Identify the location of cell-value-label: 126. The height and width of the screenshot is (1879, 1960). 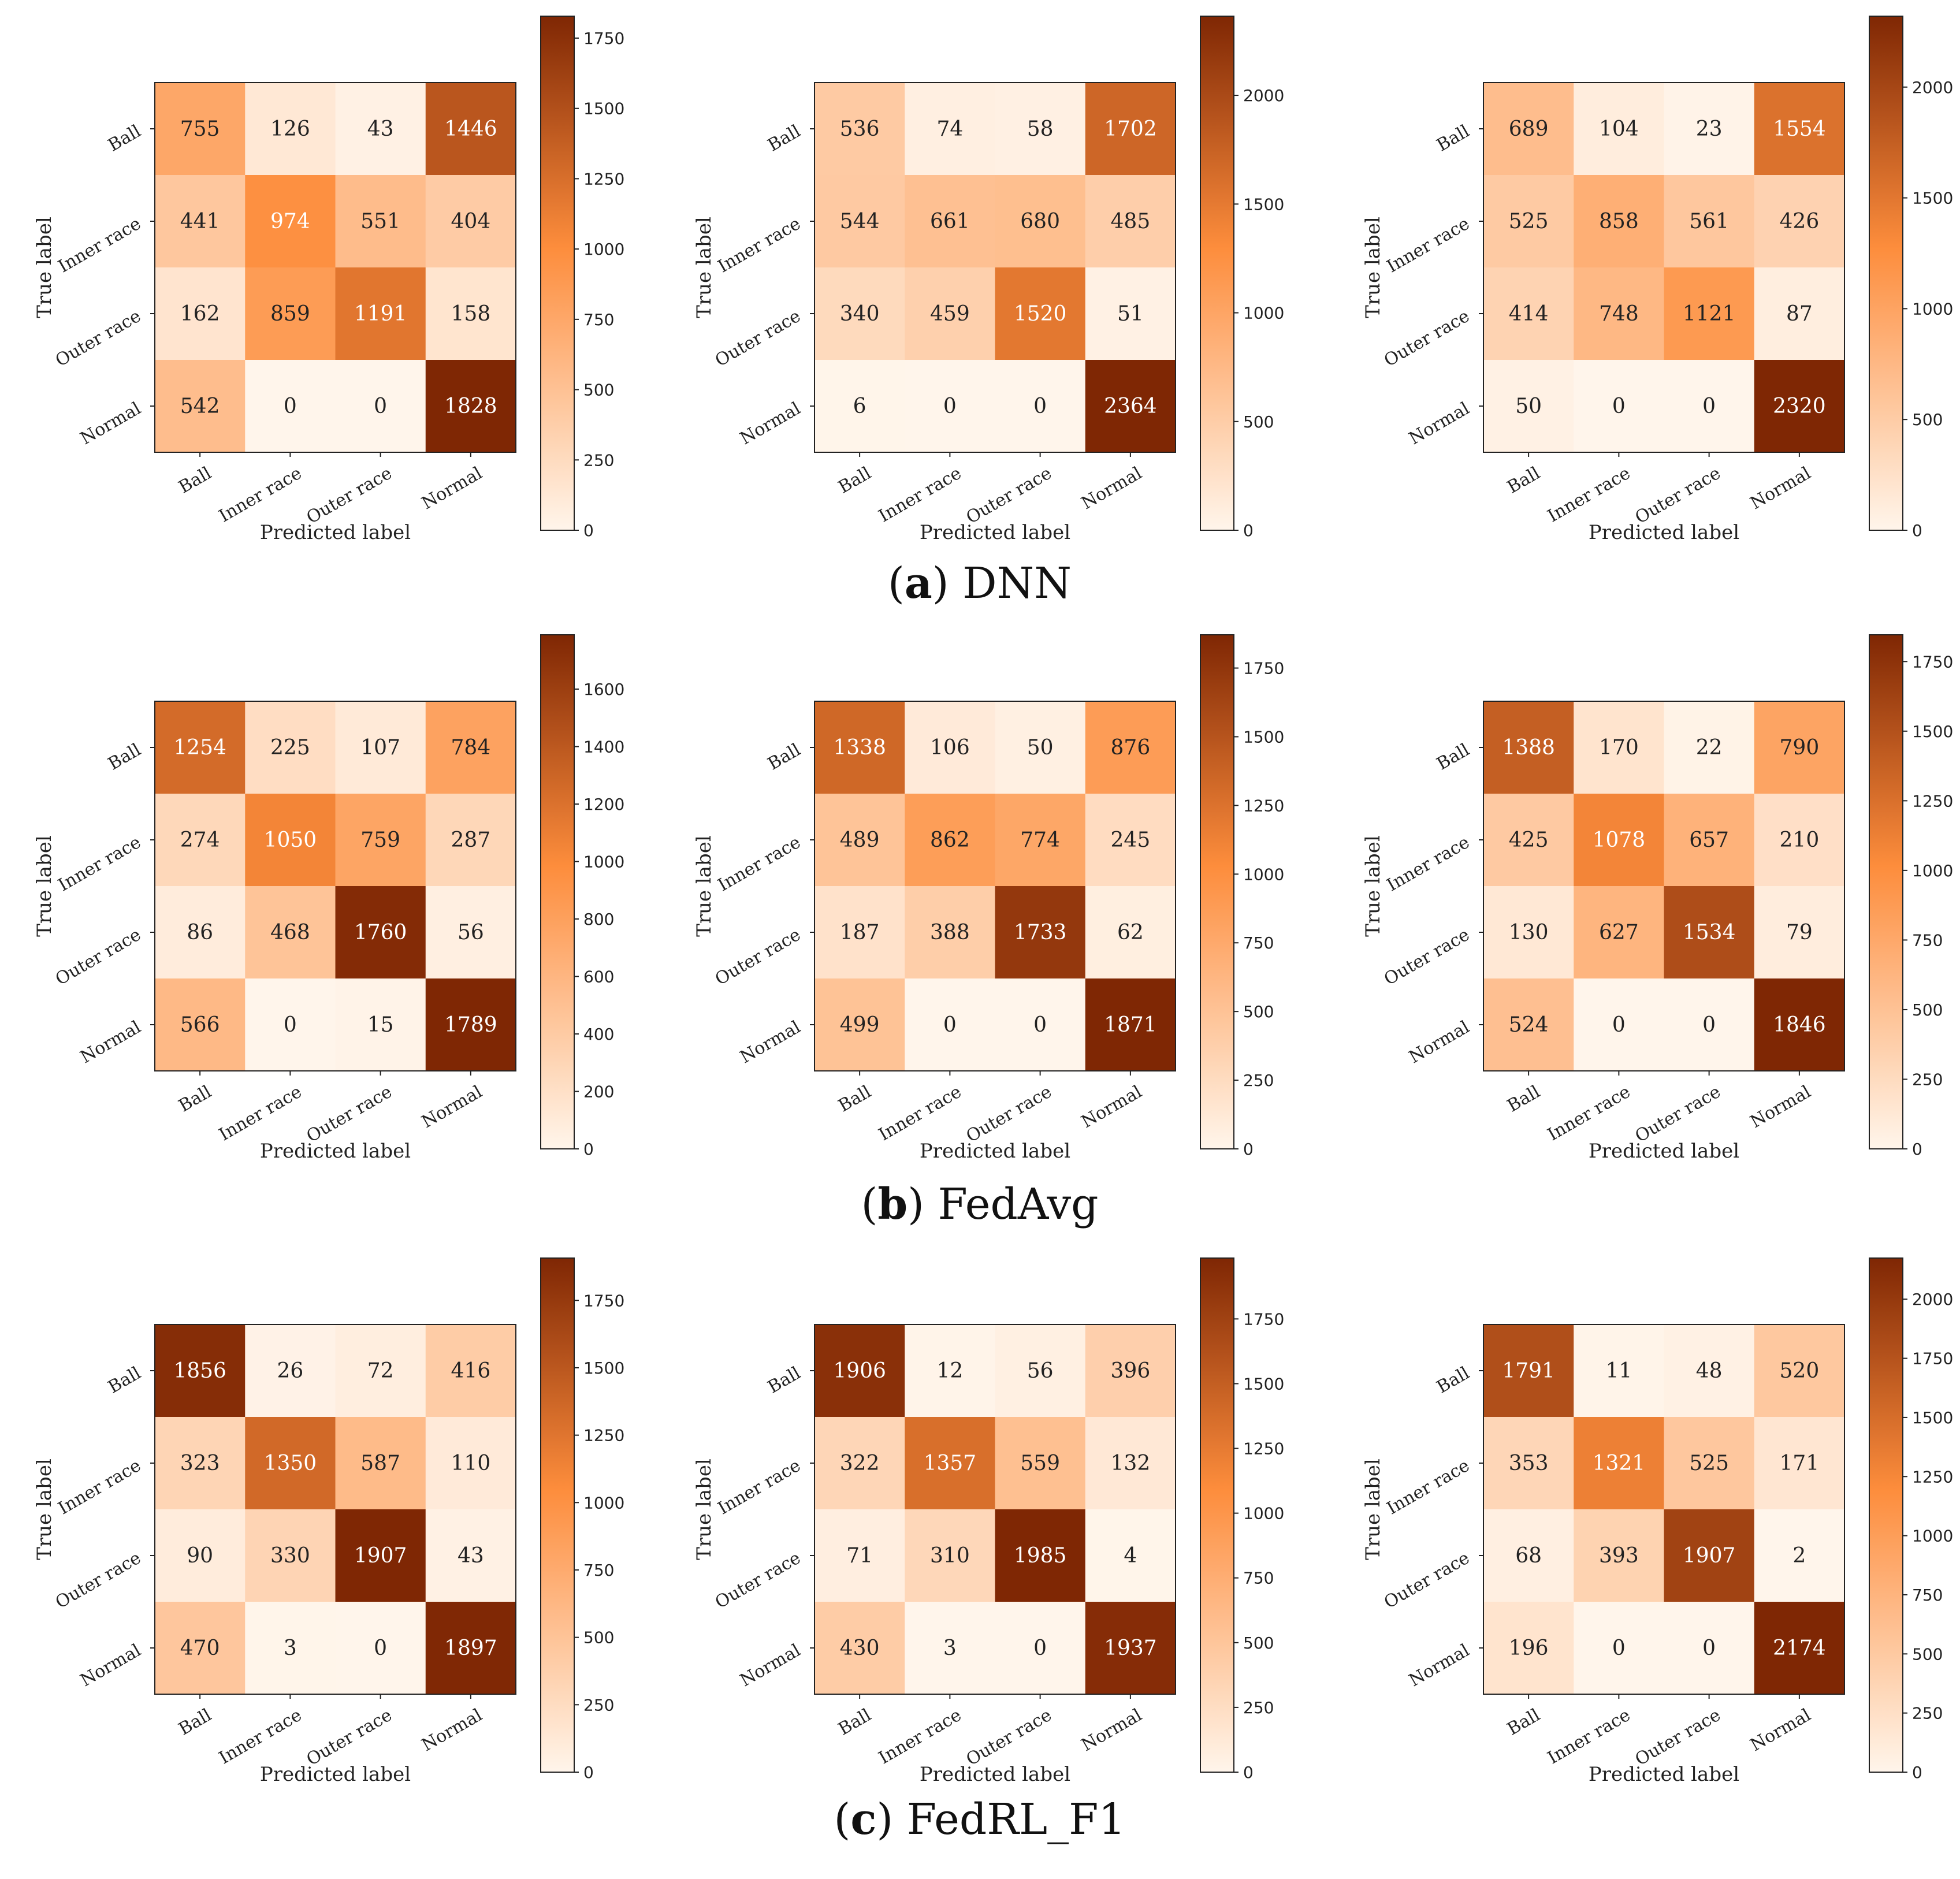
(290, 129).